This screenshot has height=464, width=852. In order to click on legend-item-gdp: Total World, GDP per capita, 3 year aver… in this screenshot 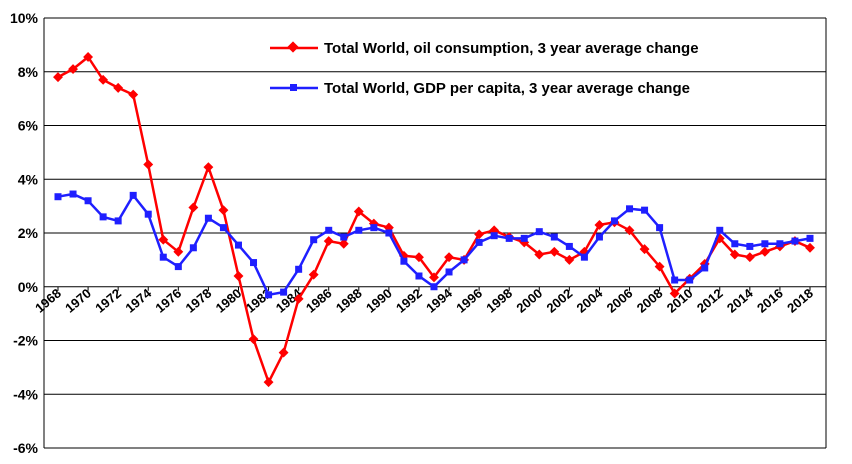, I will do `click(480, 88)`.